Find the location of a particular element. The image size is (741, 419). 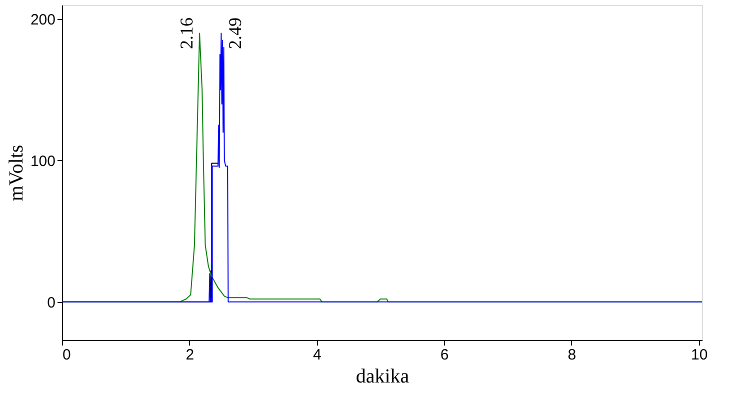

x-tick-label: 8 is located at coordinates (572, 355).